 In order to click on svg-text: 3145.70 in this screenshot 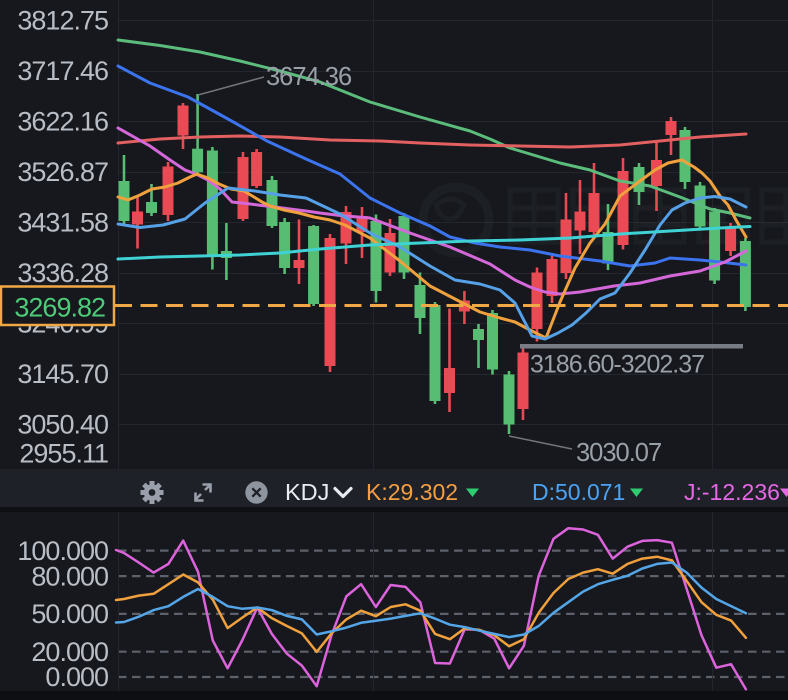, I will do `click(62, 374)`.